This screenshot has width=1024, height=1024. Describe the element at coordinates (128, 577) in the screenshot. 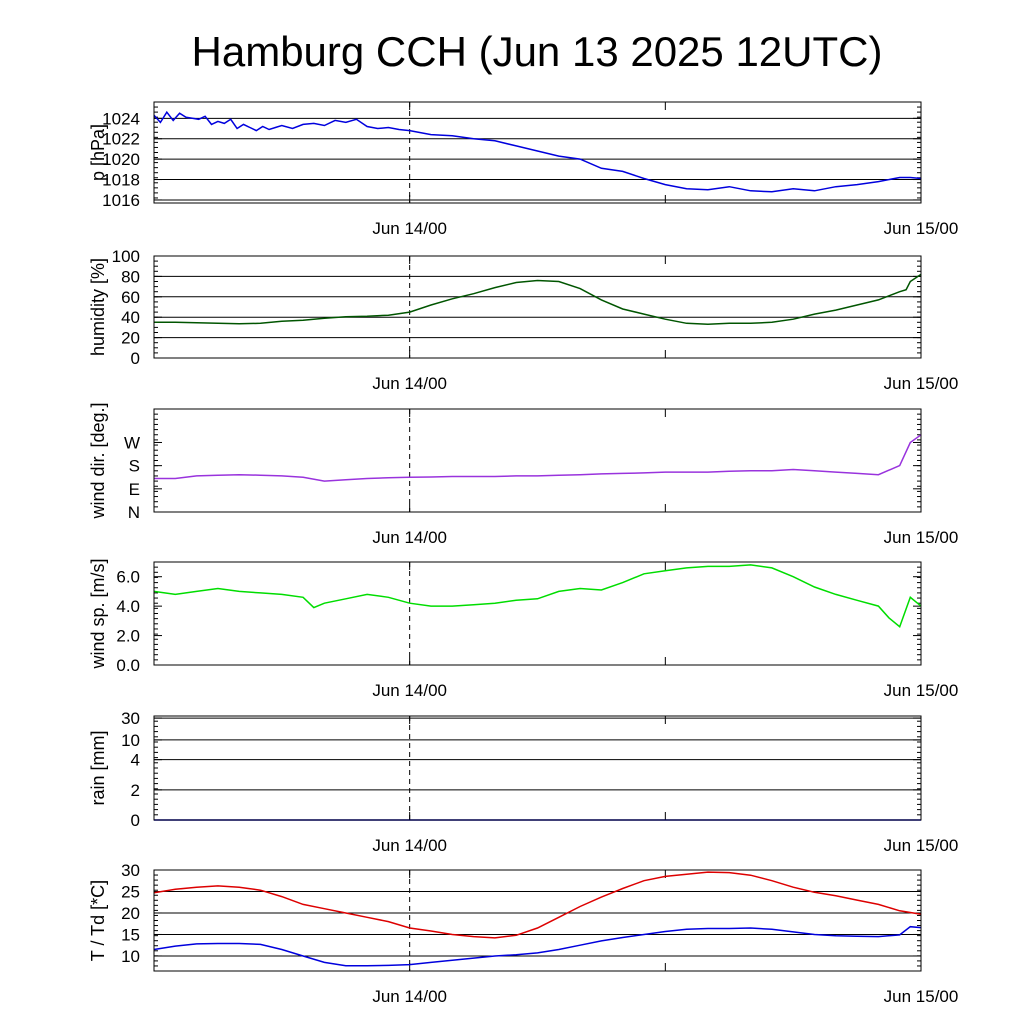

I see `wind-speed-ytick-label: 6.0` at that location.